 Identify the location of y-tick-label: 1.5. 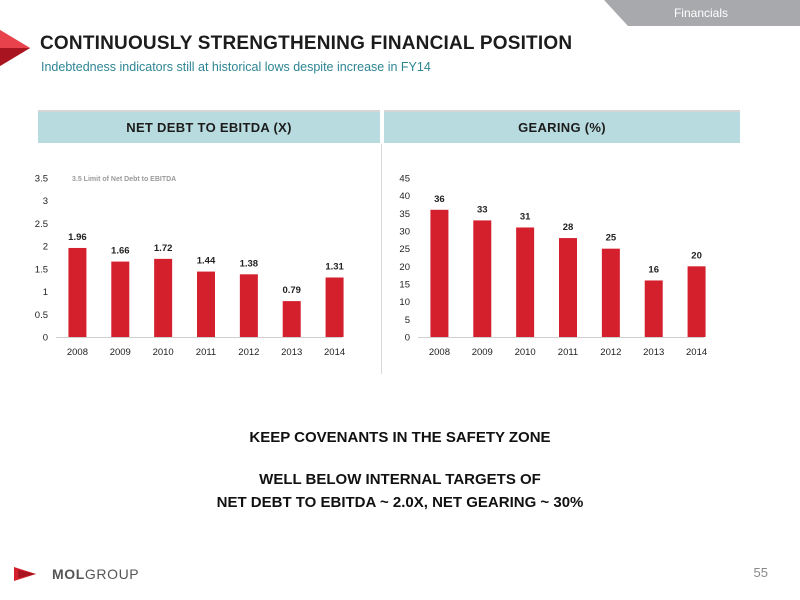
(41, 269).